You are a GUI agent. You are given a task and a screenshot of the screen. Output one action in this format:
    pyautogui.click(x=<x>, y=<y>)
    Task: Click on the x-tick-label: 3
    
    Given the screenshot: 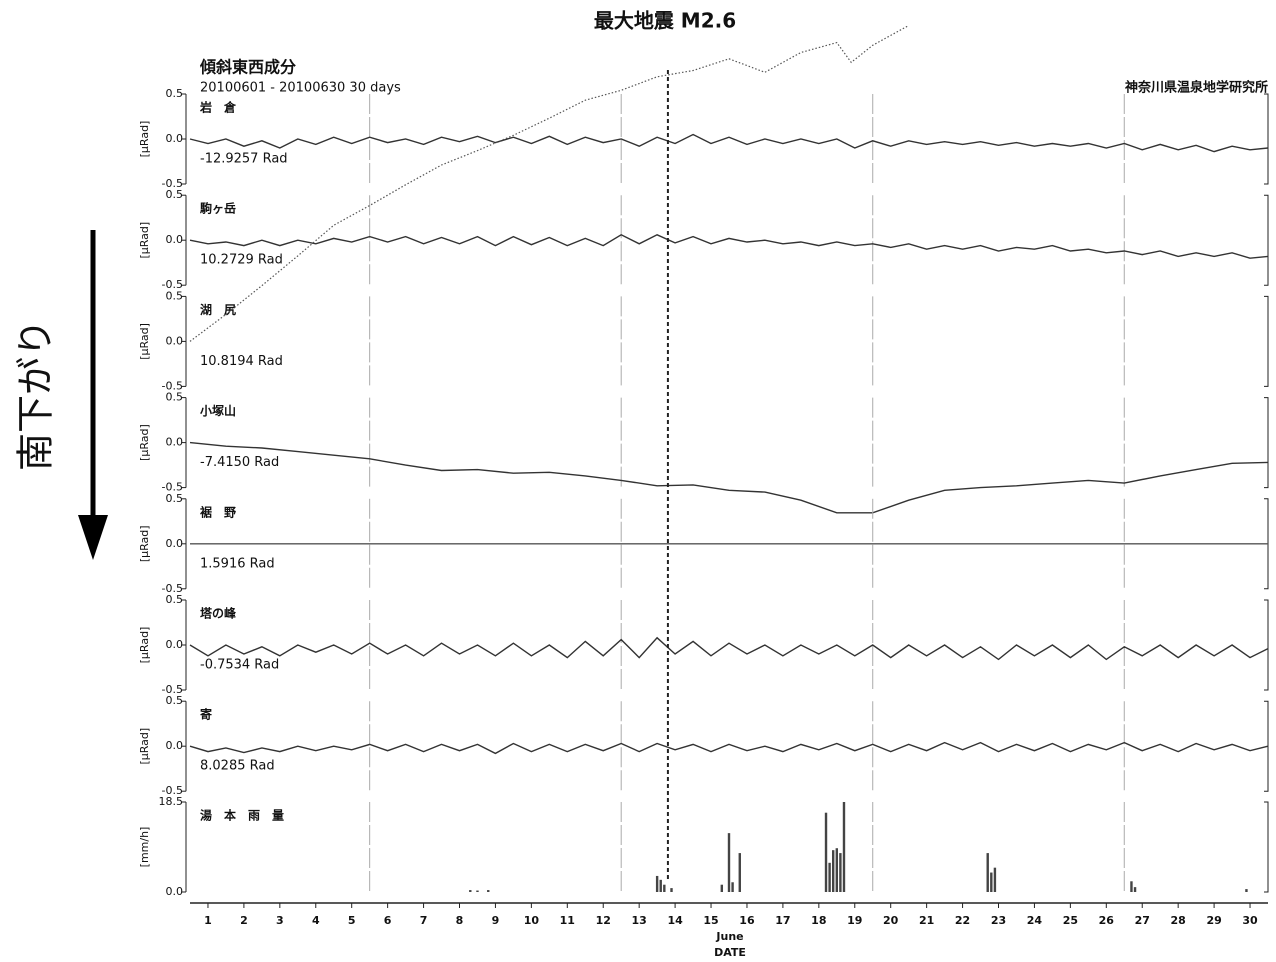 What is the action you would take?
    pyautogui.click(x=280, y=920)
    